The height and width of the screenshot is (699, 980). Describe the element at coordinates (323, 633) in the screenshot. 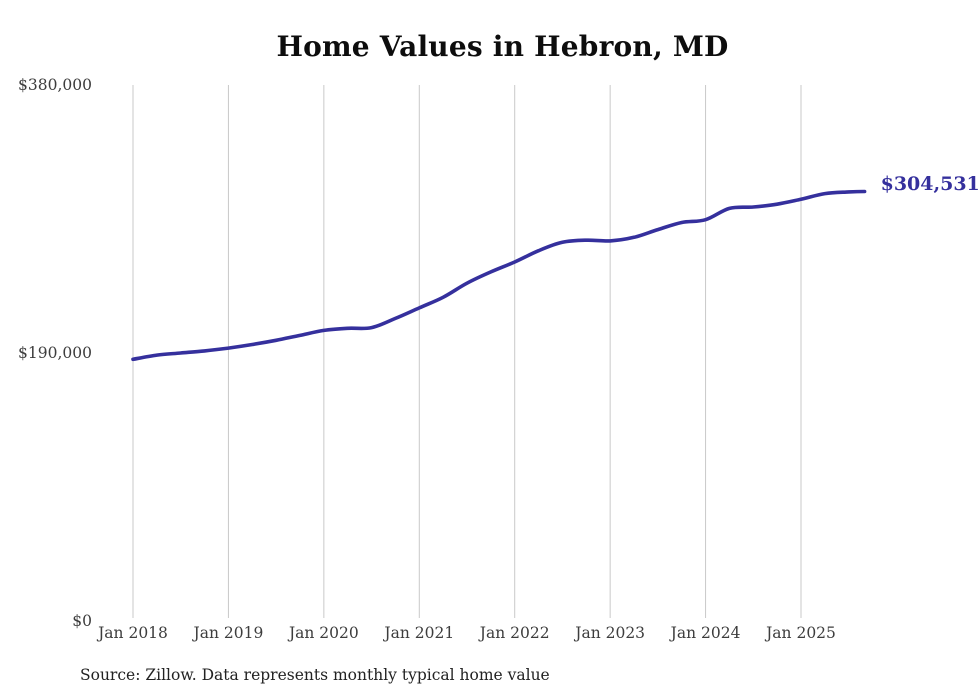

I see `x-axis-tick-label: Jan 2020` at that location.